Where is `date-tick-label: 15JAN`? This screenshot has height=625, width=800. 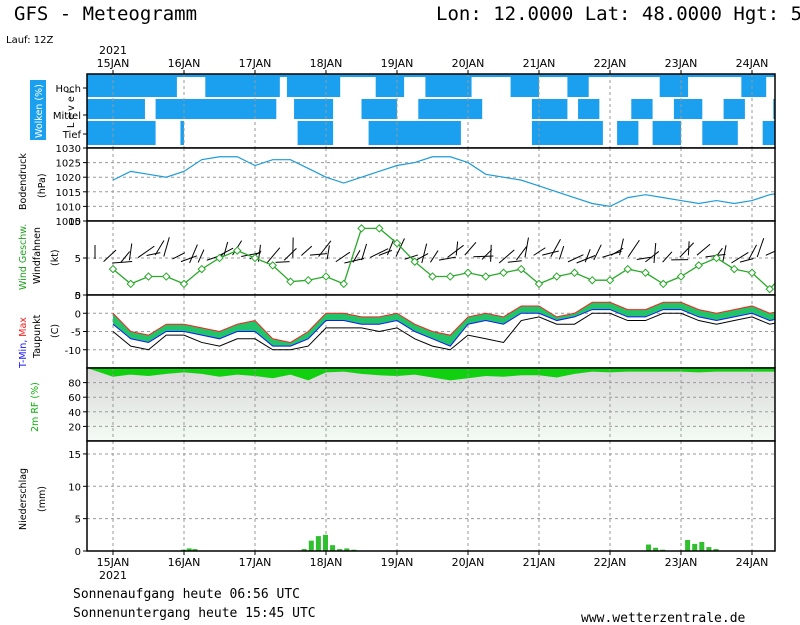
date-tick-label: 15JAN is located at coordinates (113, 562).